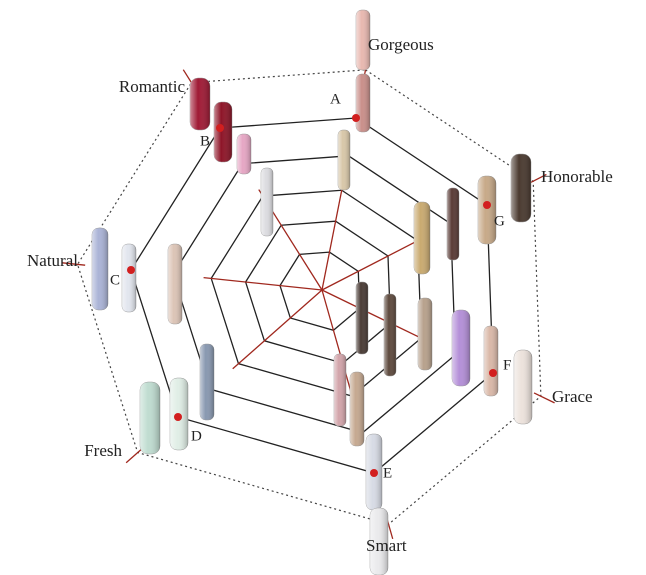  Describe the element at coordinates (572, 396) in the screenshot. I see `axis-label: Grace` at that location.